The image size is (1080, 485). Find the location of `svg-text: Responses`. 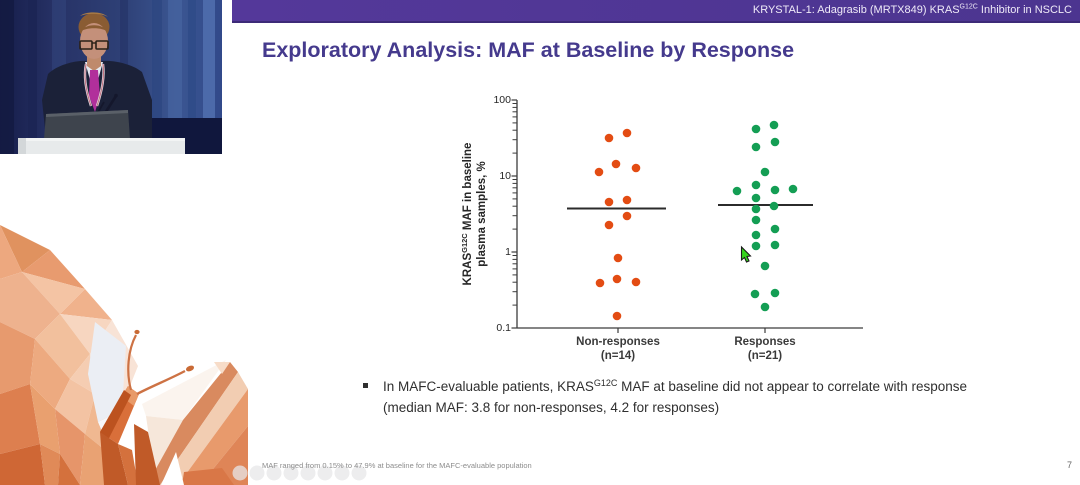

svg-text: Responses is located at coordinates (764, 342).